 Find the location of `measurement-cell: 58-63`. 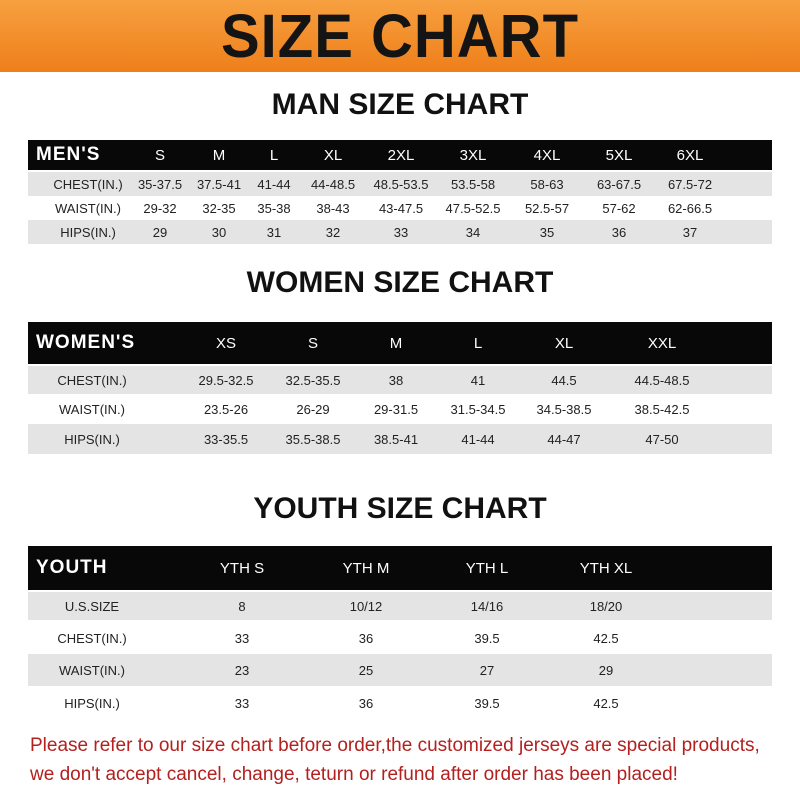

measurement-cell: 58-63 is located at coordinates (547, 184).